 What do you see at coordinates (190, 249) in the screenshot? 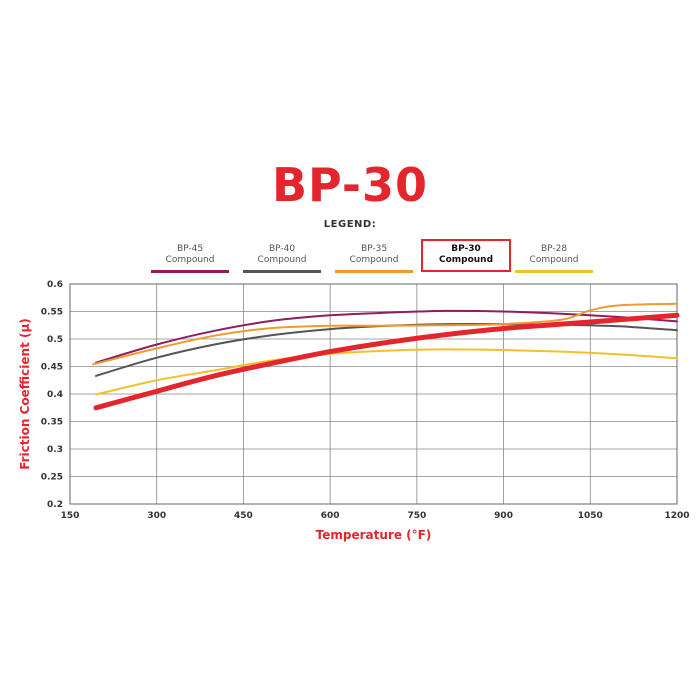
I see `legend-label: BP-45` at bounding box center [190, 249].